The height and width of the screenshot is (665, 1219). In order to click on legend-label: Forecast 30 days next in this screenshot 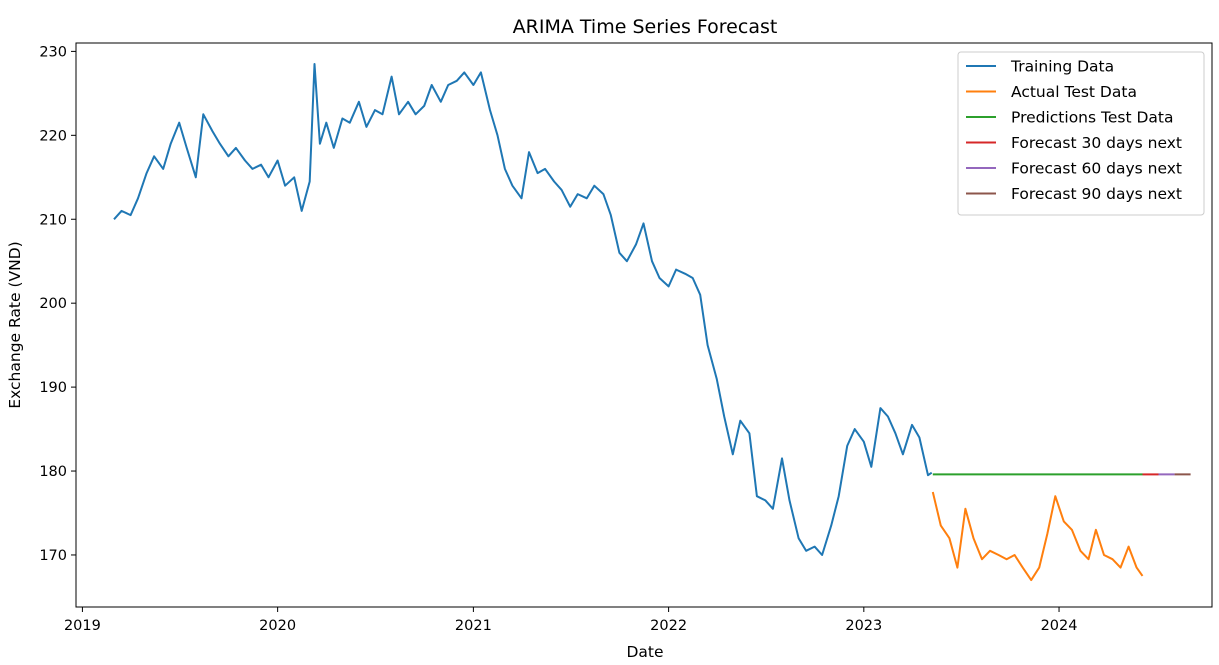, I will do `click(1096, 143)`.